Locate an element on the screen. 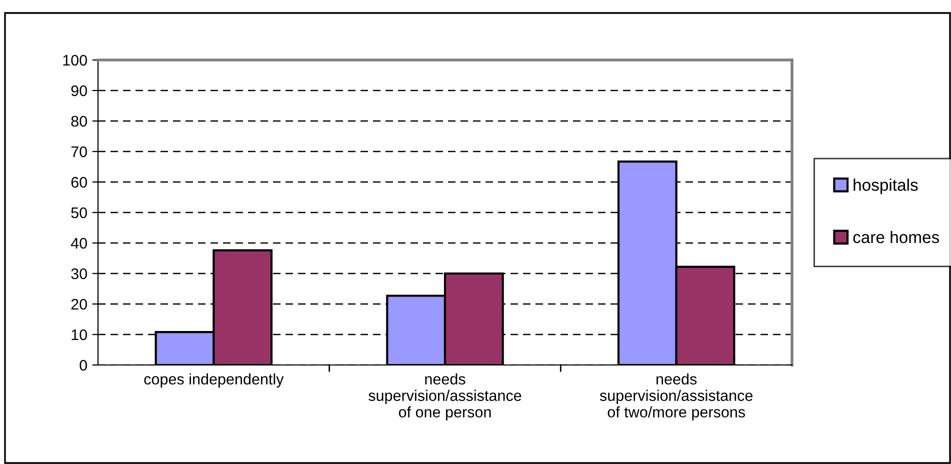 The width and height of the screenshot is (951, 464). y-tick-label: 20 is located at coordinates (79, 304).